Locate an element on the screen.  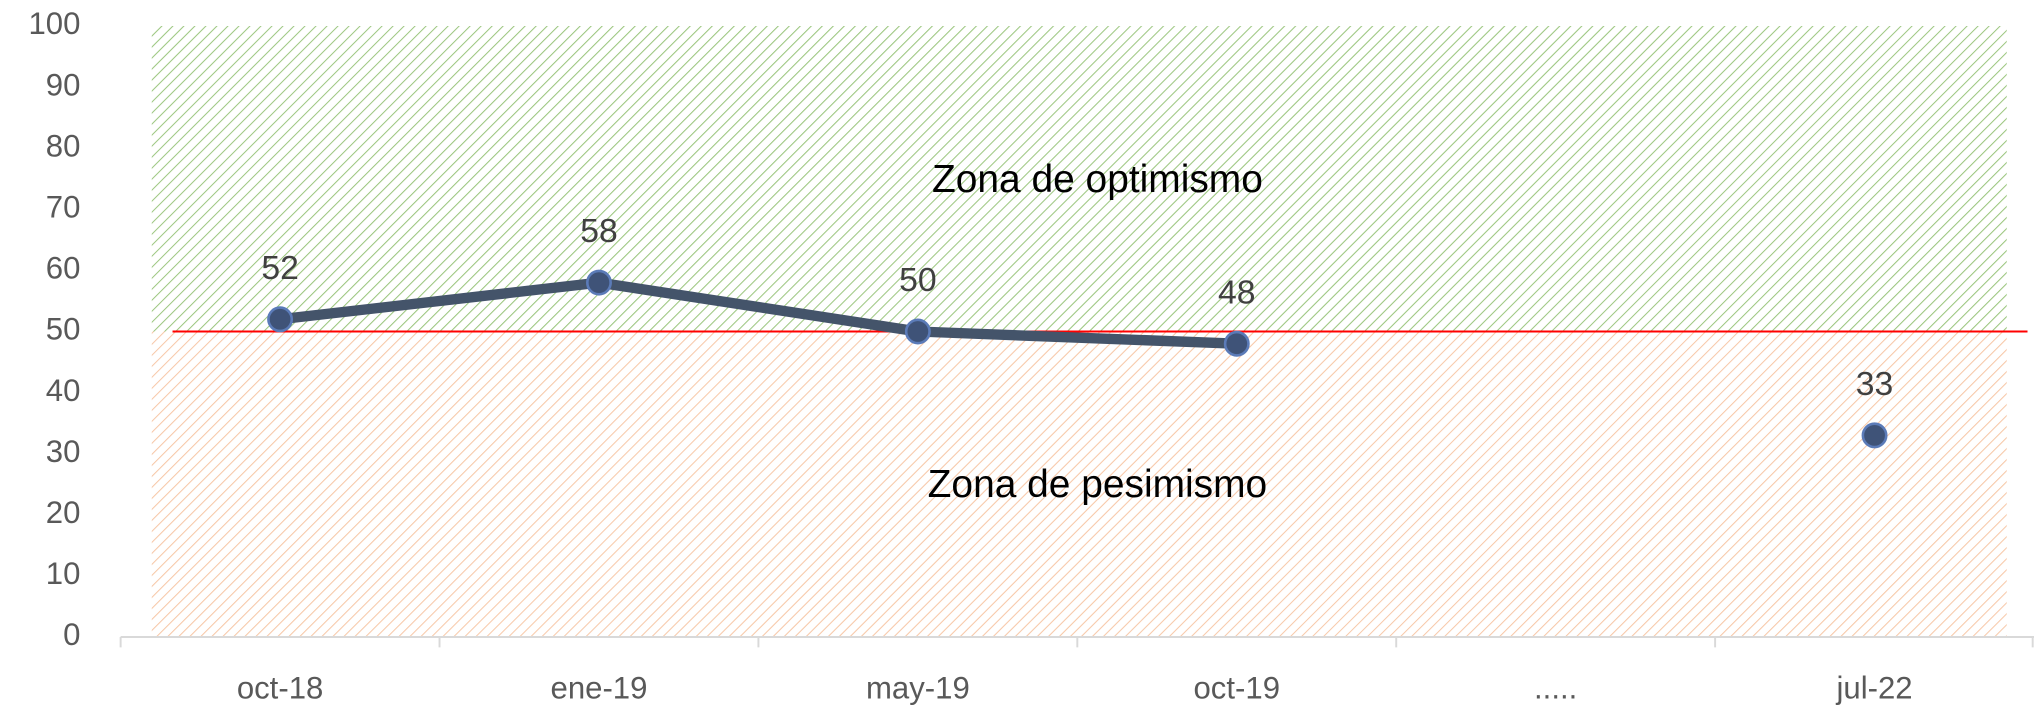
y-tick-label: 10 is located at coordinates (63, 573).